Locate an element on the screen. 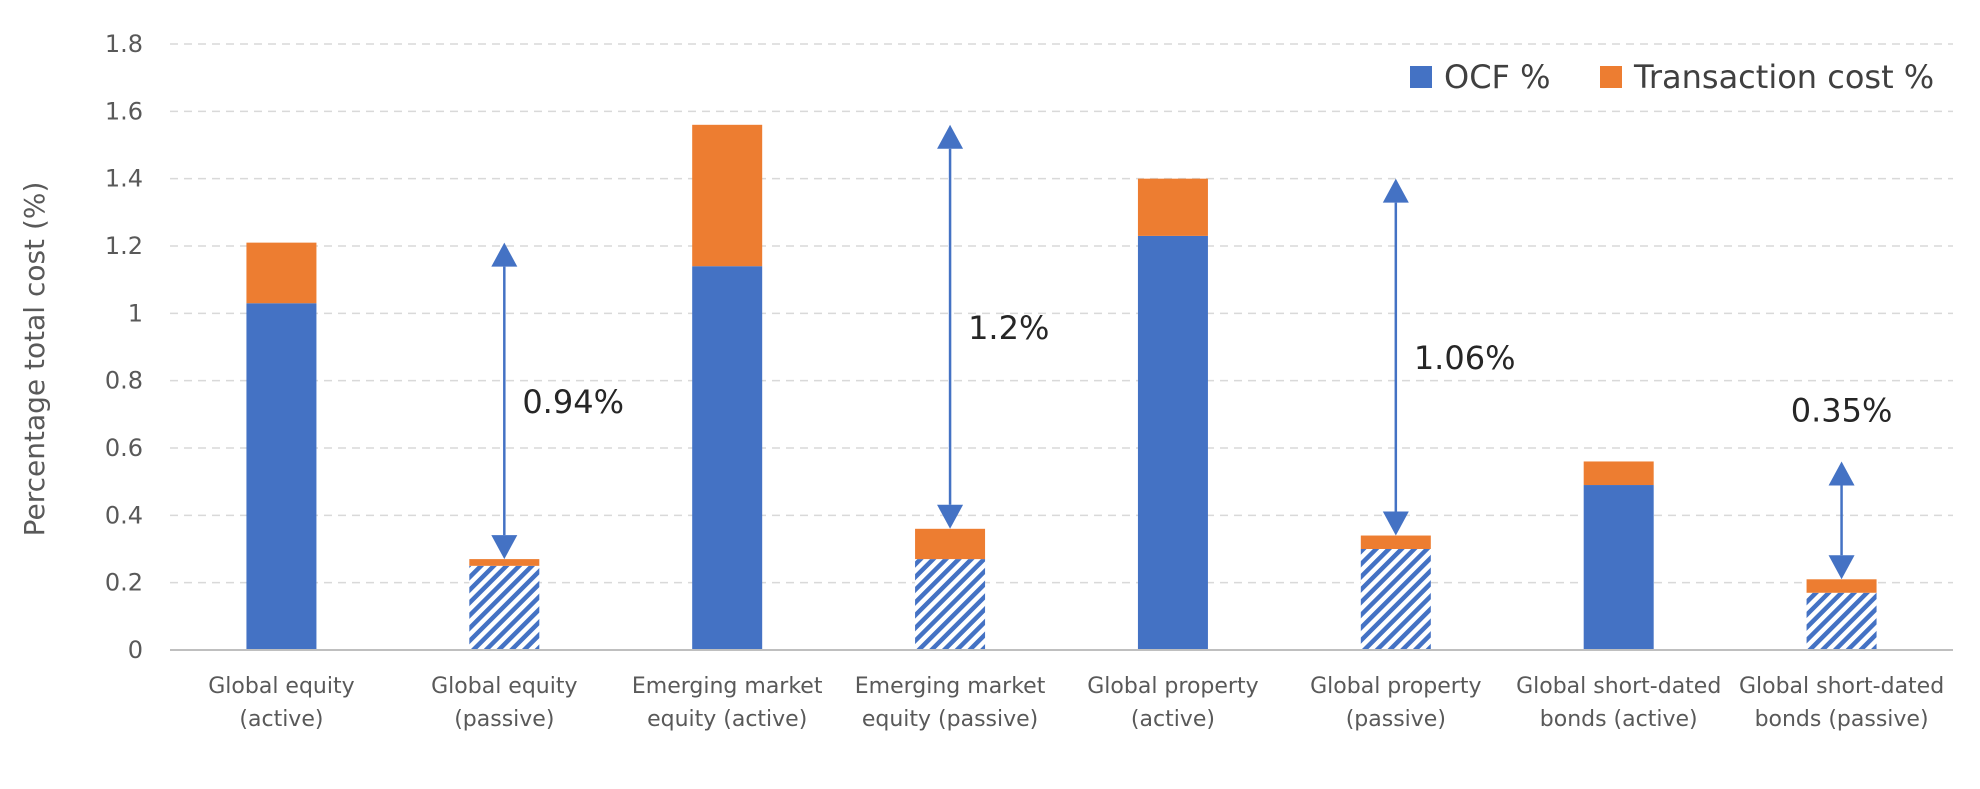 The image size is (1980, 789). y-tick-label: 1.6 is located at coordinates (124, 111).